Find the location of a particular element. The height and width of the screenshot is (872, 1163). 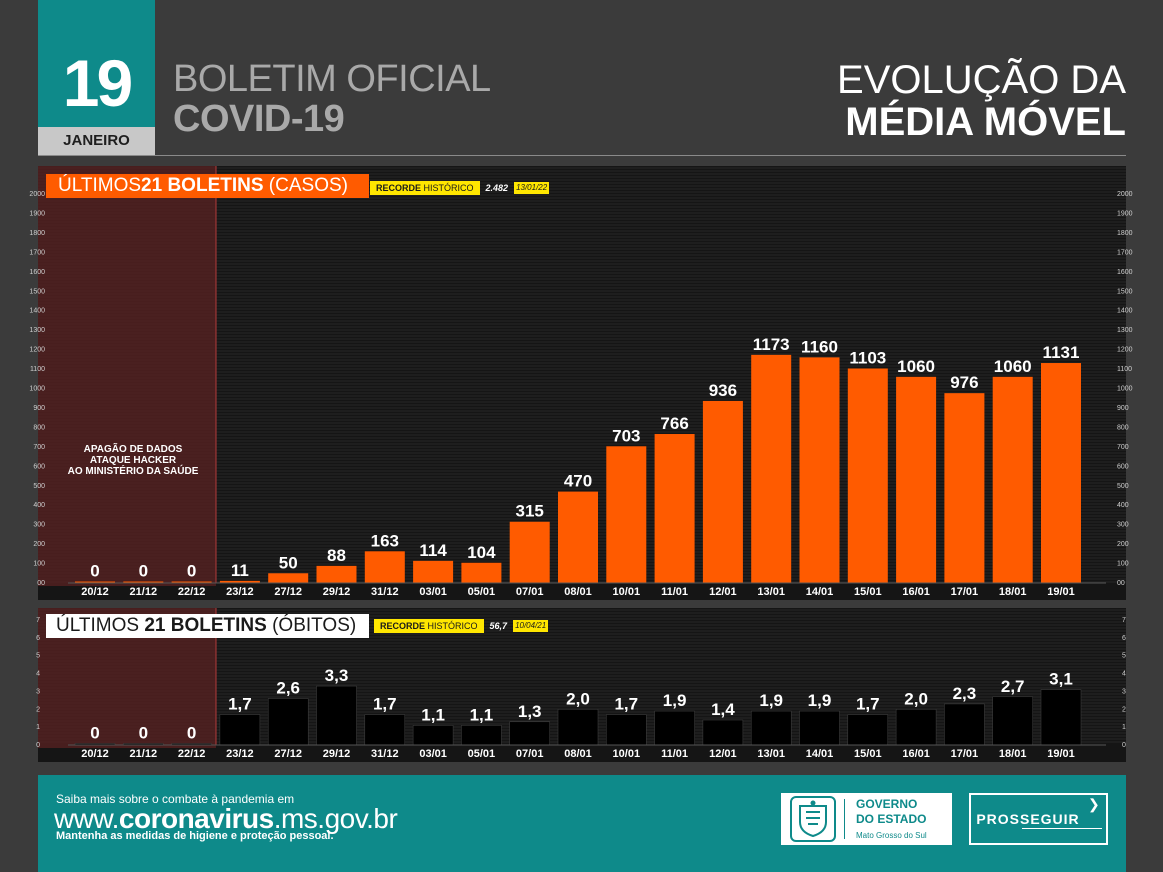

deaths-bar-label: 2,6 is located at coordinates (288, 688).